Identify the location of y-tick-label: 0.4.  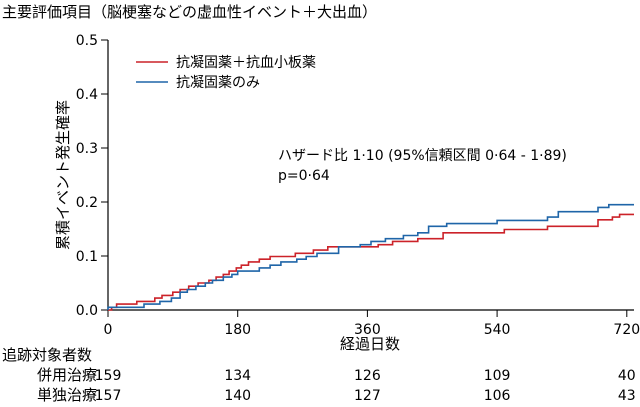
(87, 95).